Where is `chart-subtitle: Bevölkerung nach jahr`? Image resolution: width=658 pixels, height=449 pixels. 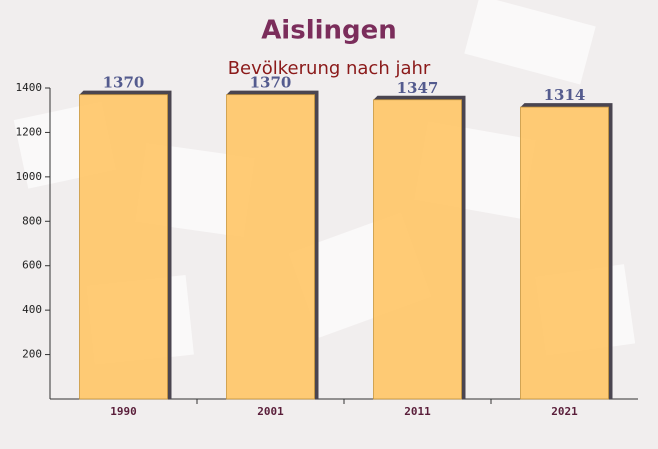 chart-subtitle: Bevölkerung nach jahr is located at coordinates (329, 68).